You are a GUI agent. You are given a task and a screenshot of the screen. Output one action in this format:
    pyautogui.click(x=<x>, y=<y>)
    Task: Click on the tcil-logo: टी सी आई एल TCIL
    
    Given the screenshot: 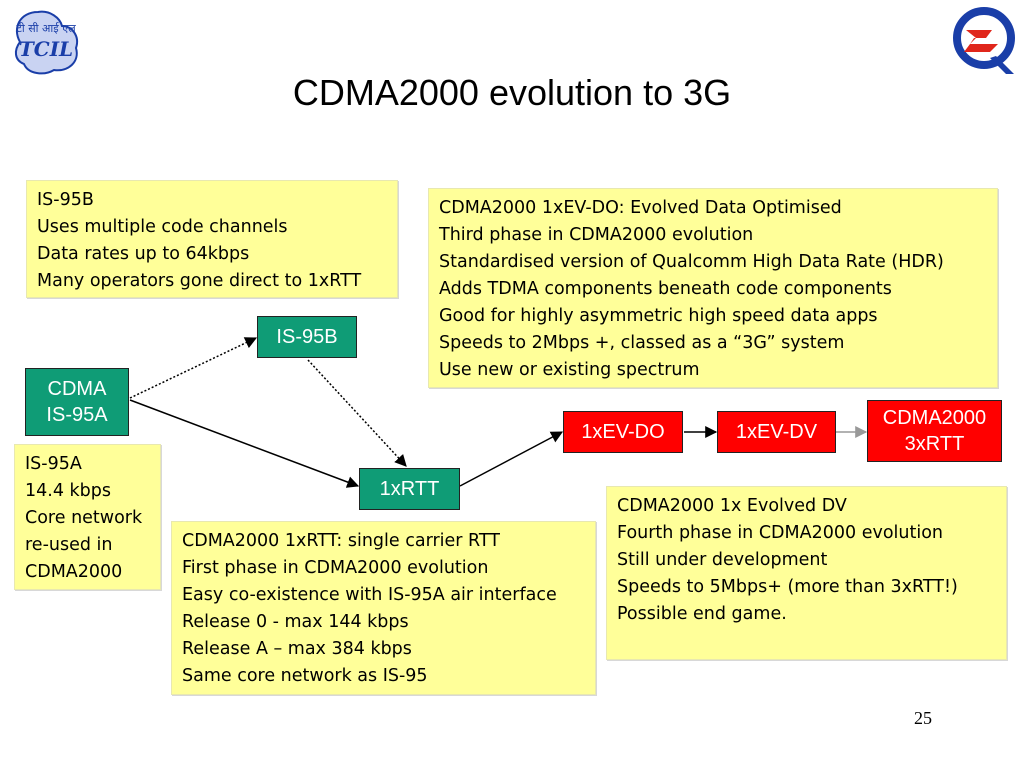 What is the action you would take?
    pyautogui.click(x=46, y=42)
    